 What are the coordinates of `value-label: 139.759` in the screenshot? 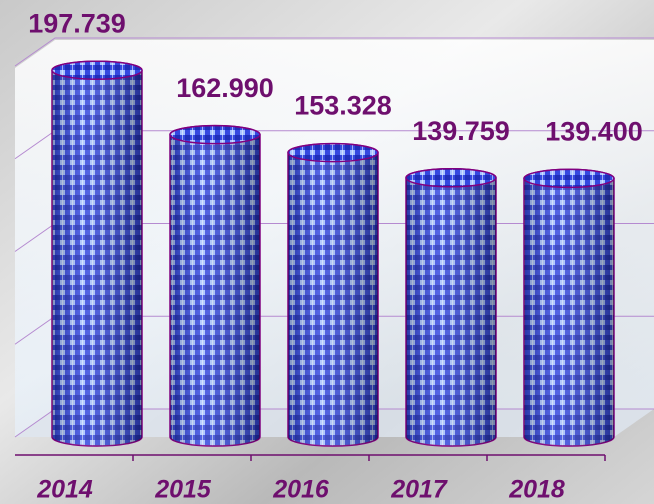 It's located at (461, 131).